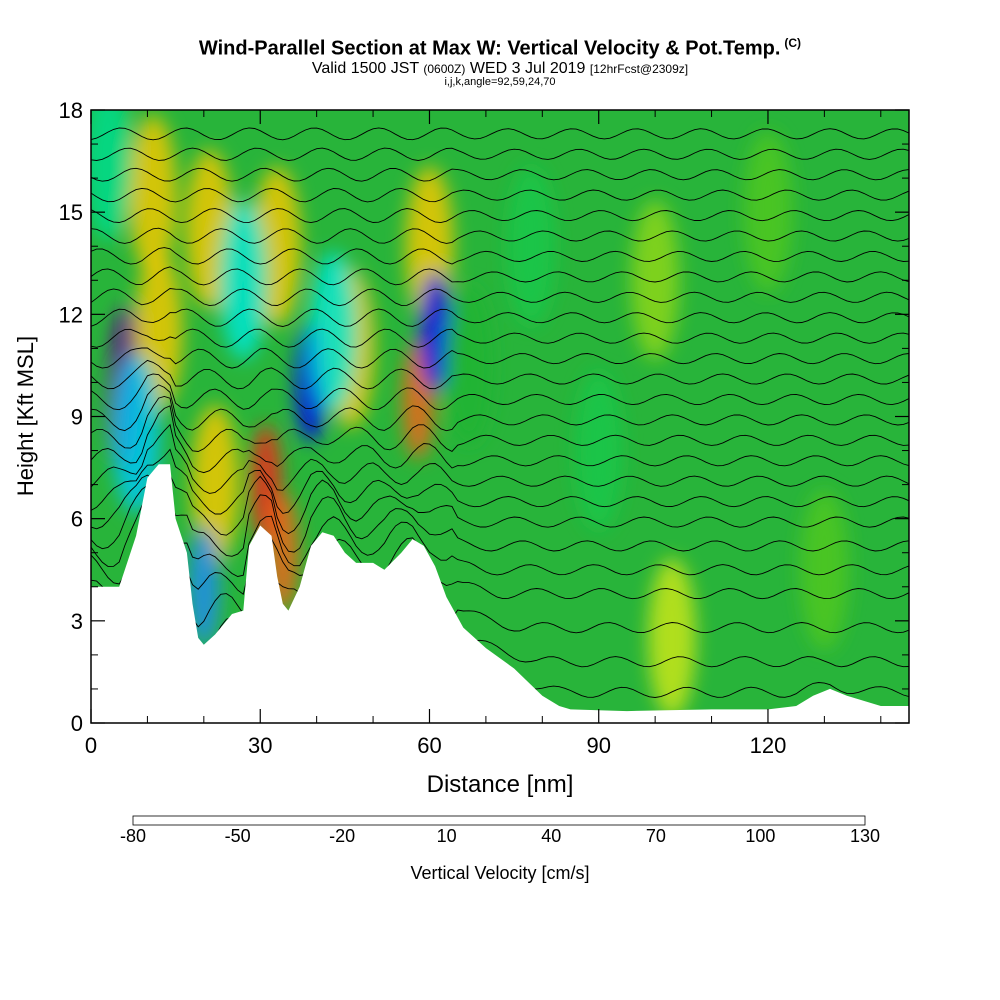 The height and width of the screenshot is (1000, 1000). What do you see at coordinates (71, 314) in the screenshot?
I see `y-tick-label: 12` at bounding box center [71, 314].